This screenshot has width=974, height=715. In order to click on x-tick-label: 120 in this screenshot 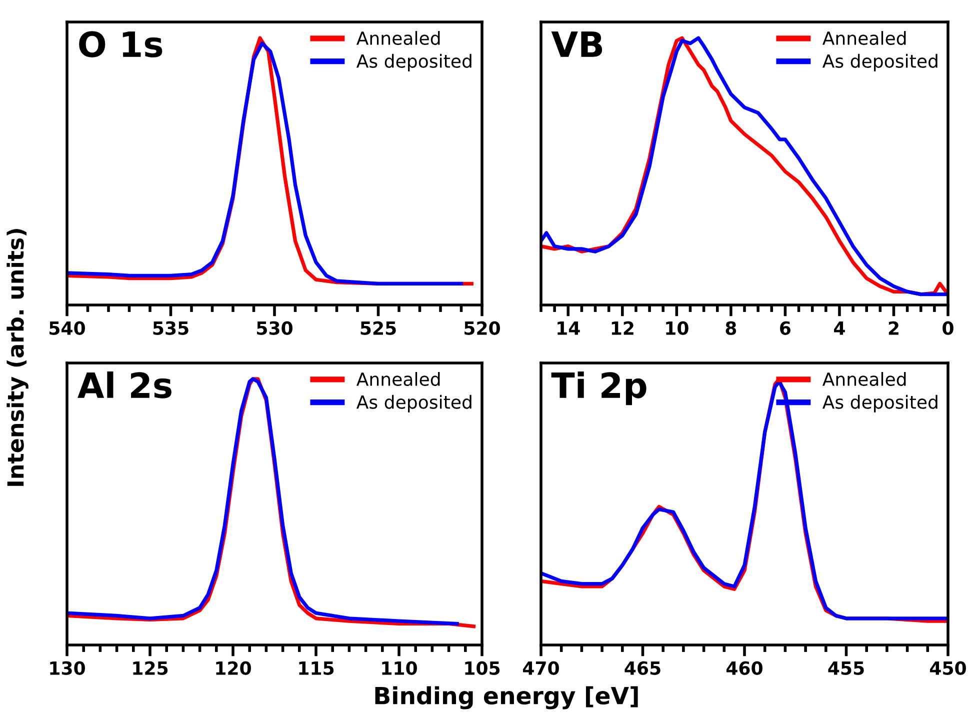, I will do `click(233, 668)`.